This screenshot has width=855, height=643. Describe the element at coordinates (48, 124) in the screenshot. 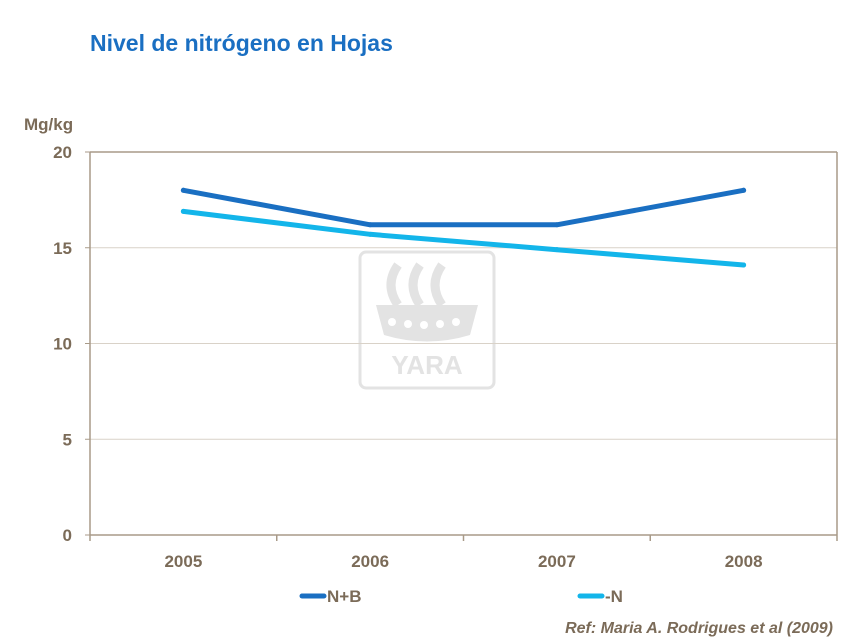

I see `y-axis-label: Mg/kg` at that location.